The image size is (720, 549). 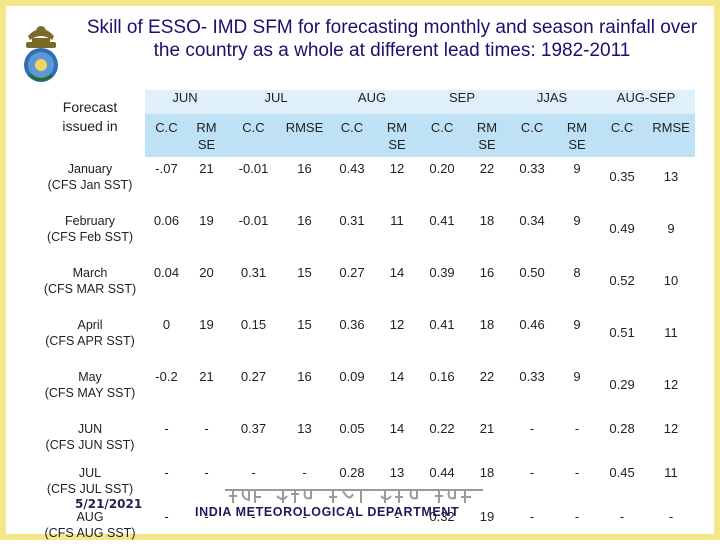 I want to click on table-cell: 0.16, so click(x=442, y=376).